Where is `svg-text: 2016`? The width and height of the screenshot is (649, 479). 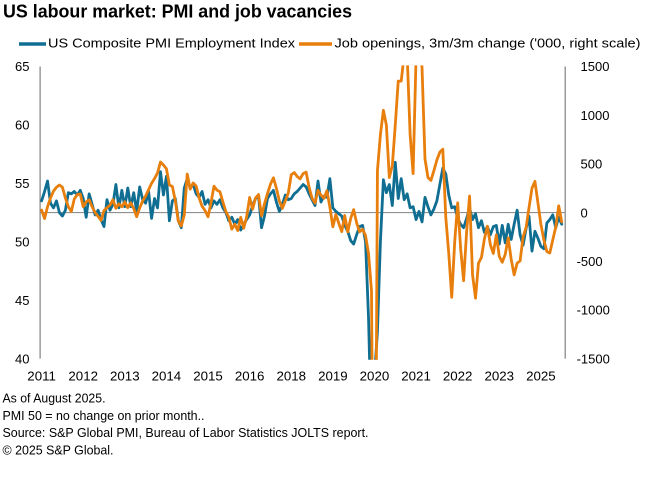
svg-text: 2016 is located at coordinates (250, 375).